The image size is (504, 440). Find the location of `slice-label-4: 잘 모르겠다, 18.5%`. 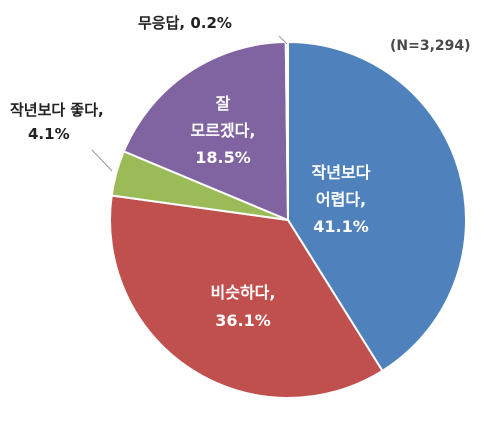

slice-label-4: 잘 모르겠다, 18.5% is located at coordinates (223, 130).